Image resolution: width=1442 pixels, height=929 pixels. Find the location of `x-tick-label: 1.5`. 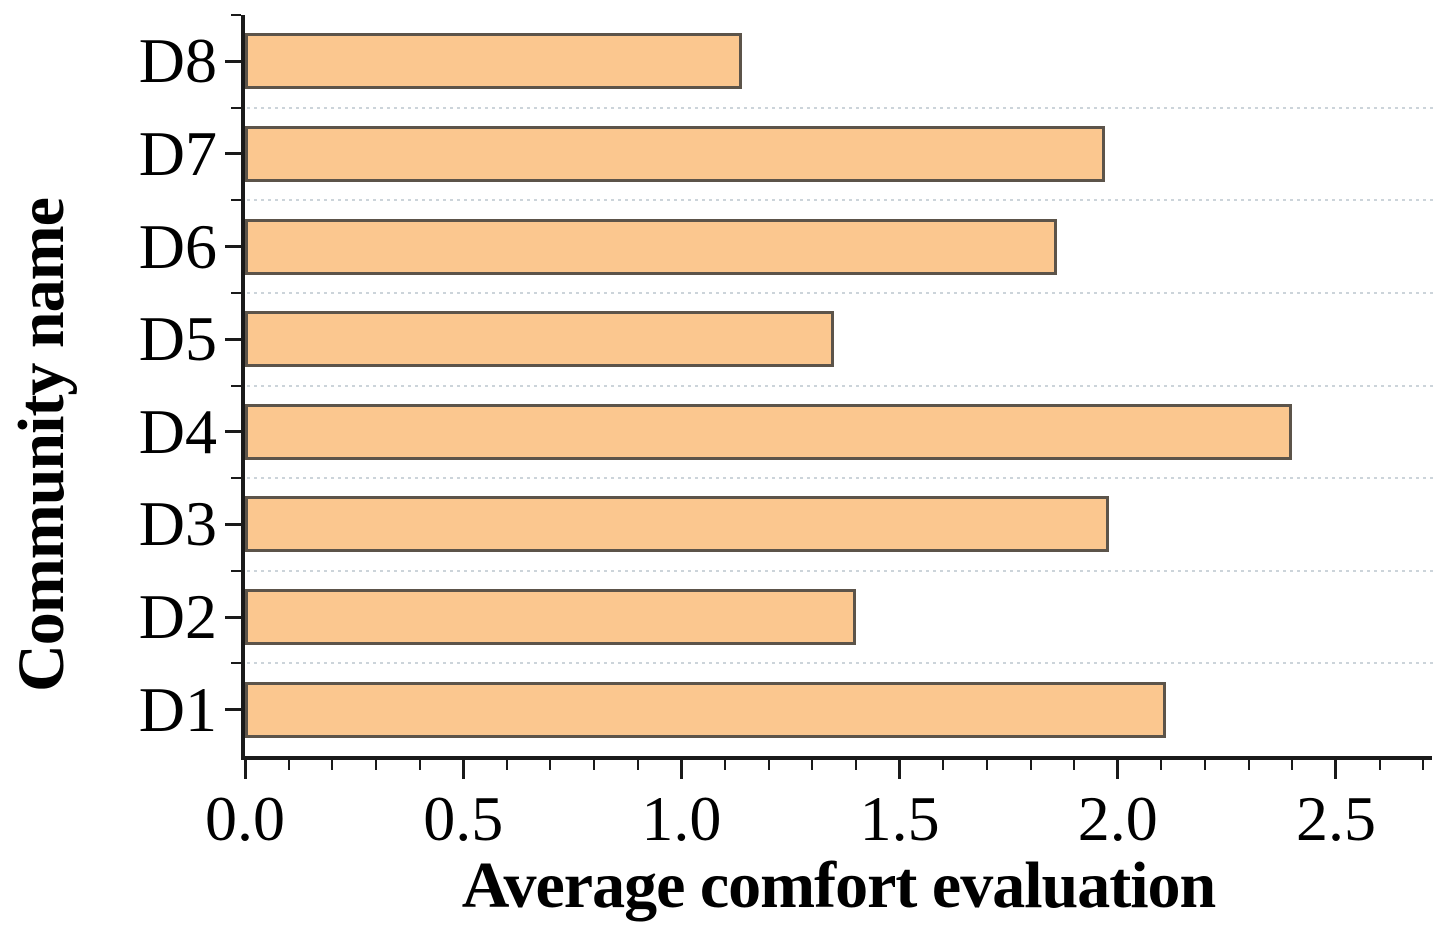

x-tick-label: 1.5 is located at coordinates (899, 818).